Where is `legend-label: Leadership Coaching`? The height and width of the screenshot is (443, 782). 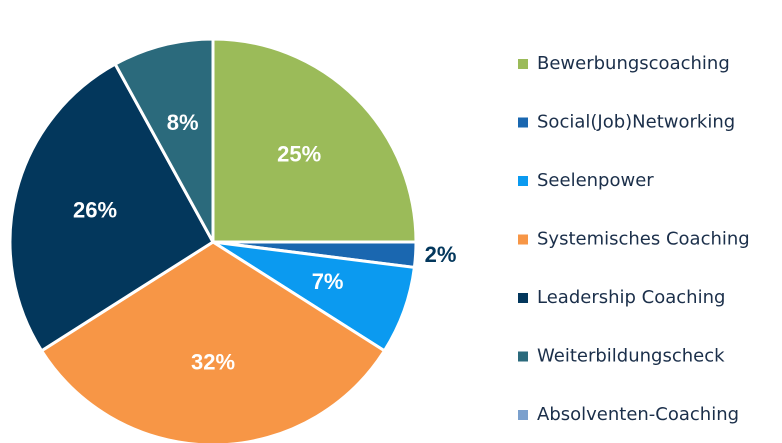
legend-label: Leadership Coaching is located at coordinates (631, 297).